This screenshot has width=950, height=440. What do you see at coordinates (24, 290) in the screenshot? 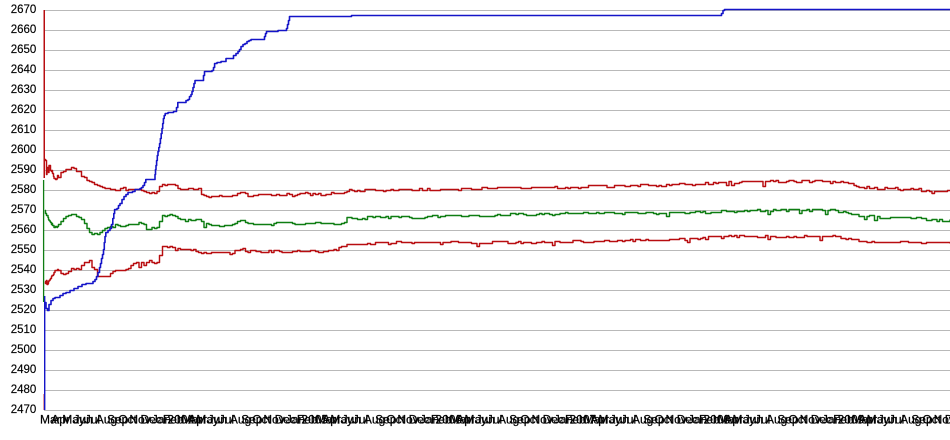
I see `svg-text: 2530` at bounding box center [24, 290].